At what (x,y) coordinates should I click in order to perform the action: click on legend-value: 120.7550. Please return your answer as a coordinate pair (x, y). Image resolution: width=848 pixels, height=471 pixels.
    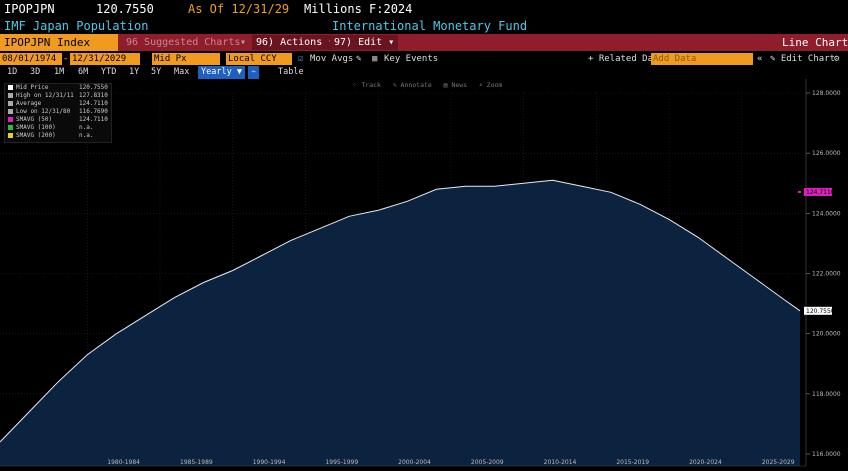
    Looking at the image, I should click on (93, 87).